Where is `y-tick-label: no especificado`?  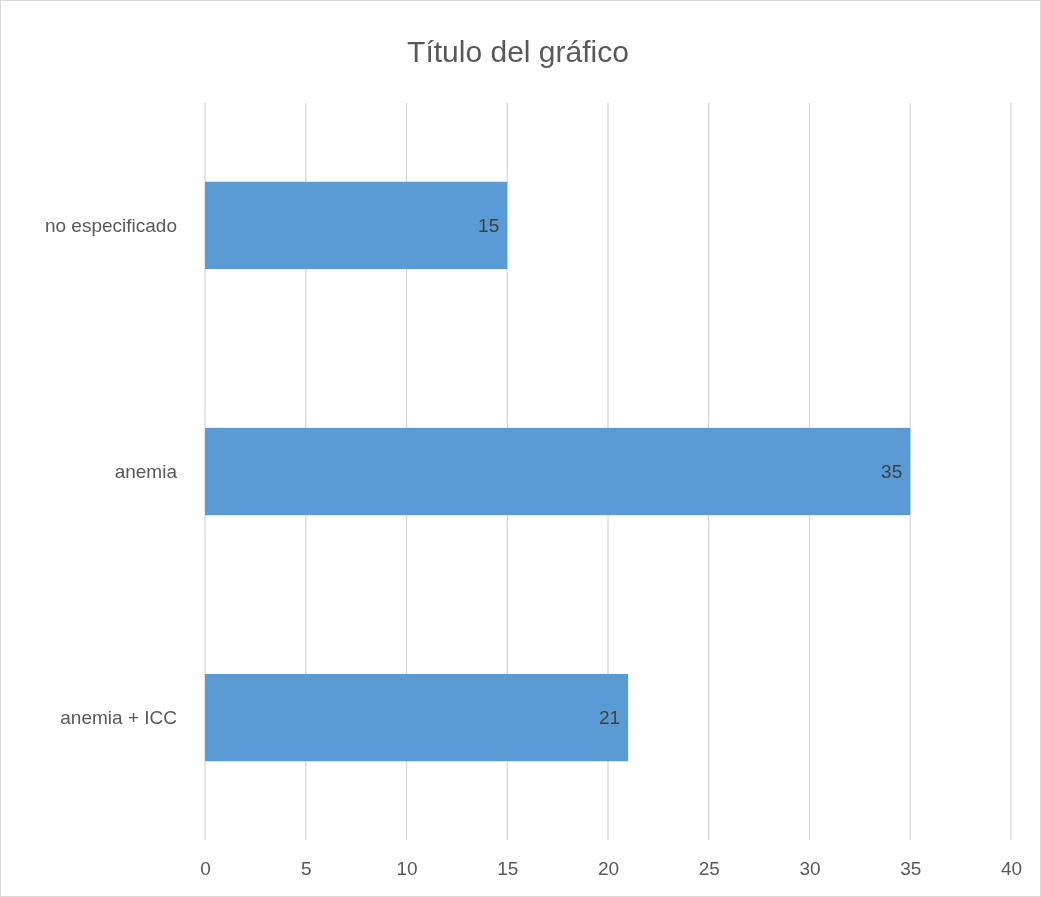
y-tick-label: no especificado is located at coordinates (110, 225).